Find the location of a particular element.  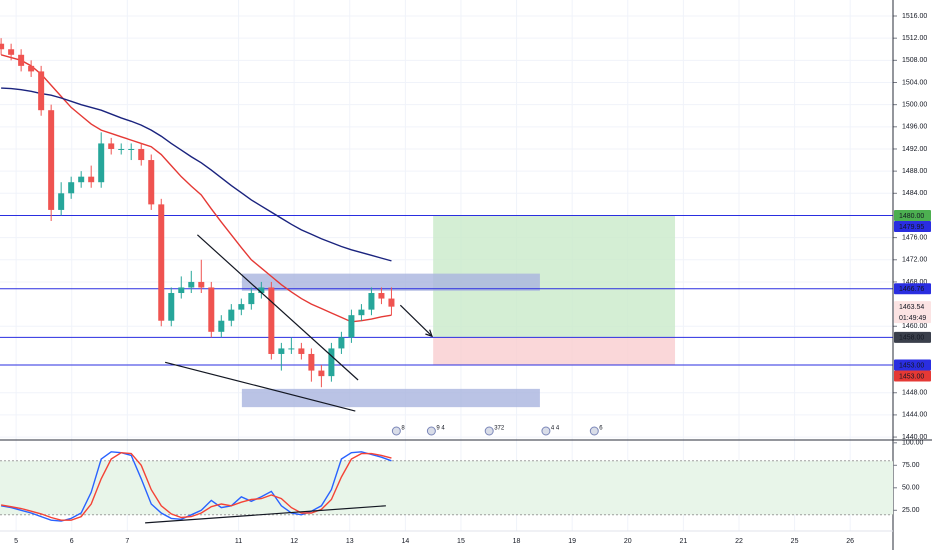

x-tick-label: 22 is located at coordinates (739, 541).